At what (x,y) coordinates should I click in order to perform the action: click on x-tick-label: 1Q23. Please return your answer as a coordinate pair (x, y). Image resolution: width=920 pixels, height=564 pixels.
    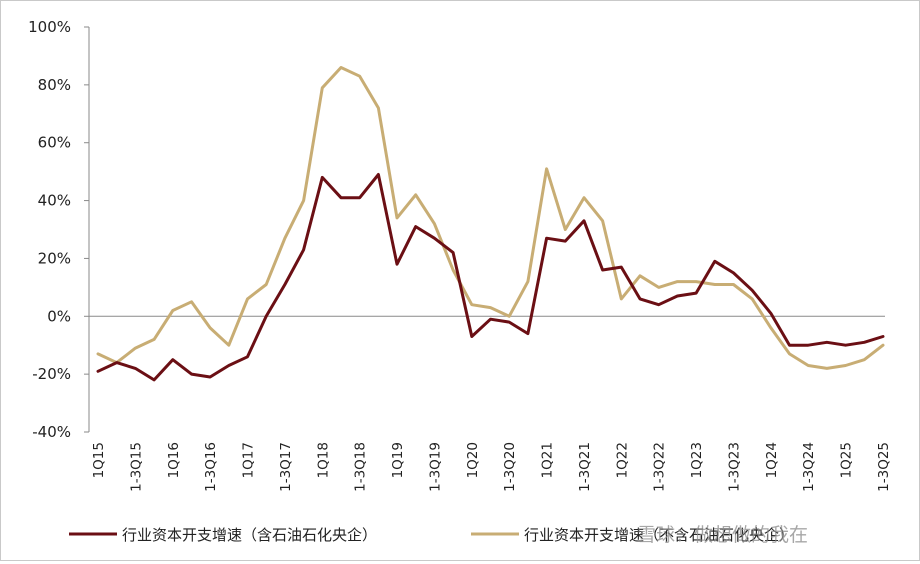
    Looking at the image, I should click on (697, 460).